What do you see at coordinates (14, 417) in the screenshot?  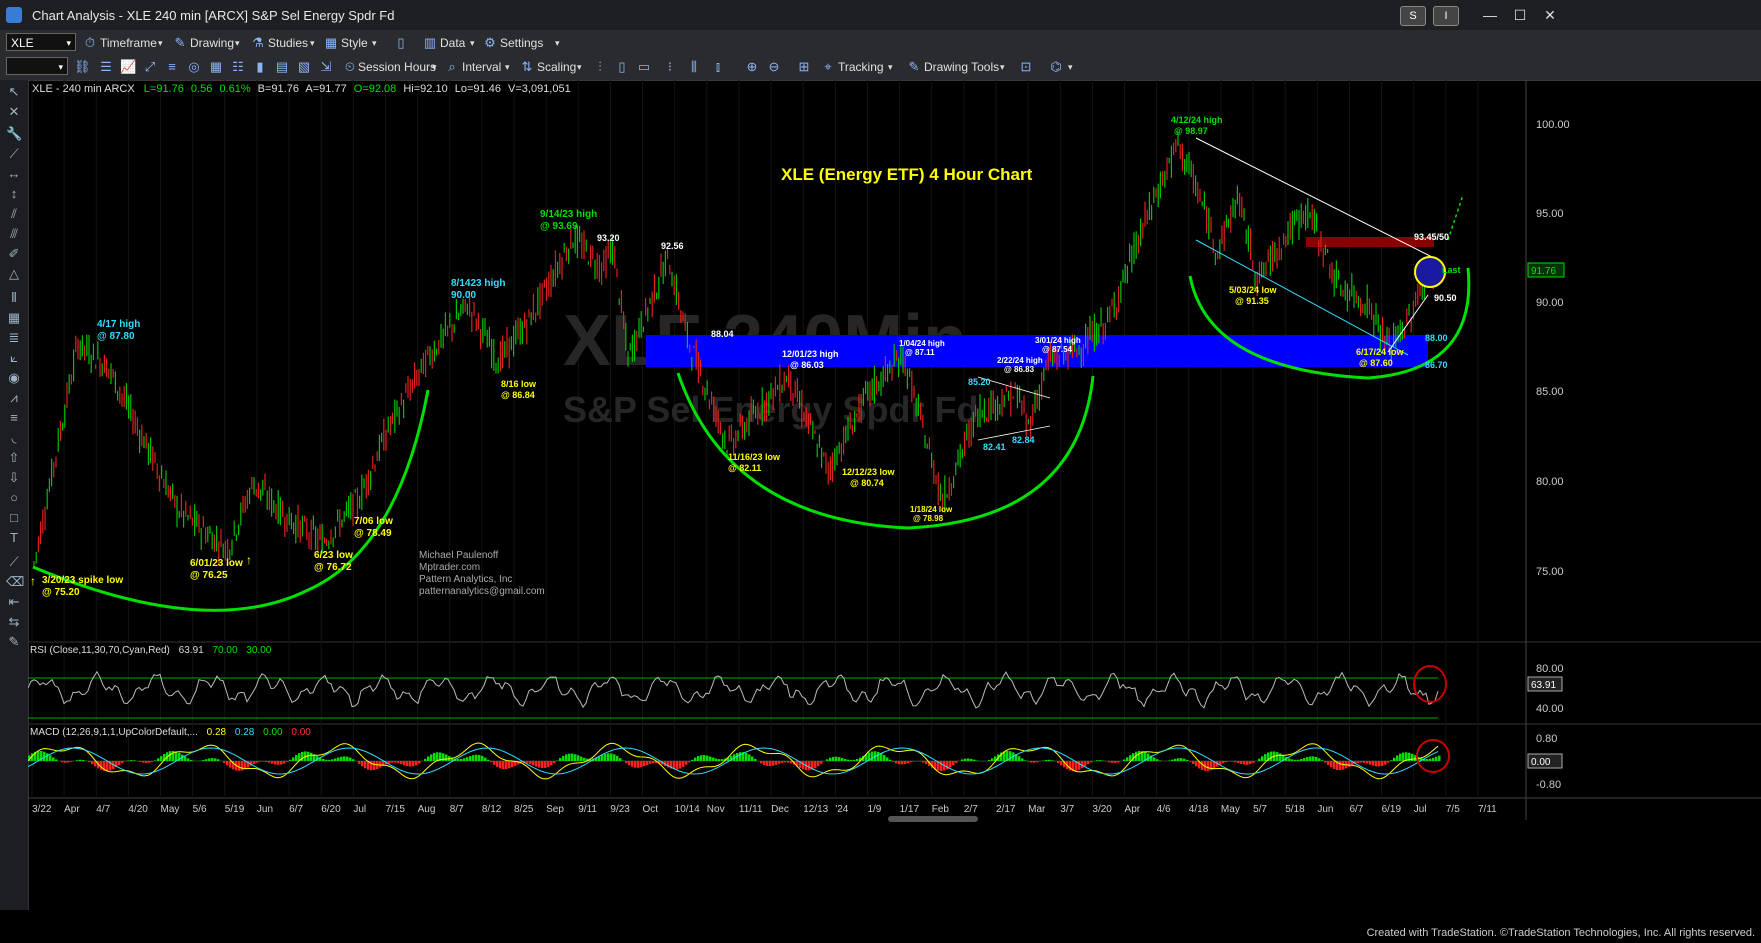 I see `text-lines-icon: ≡` at bounding box center [14, 417].